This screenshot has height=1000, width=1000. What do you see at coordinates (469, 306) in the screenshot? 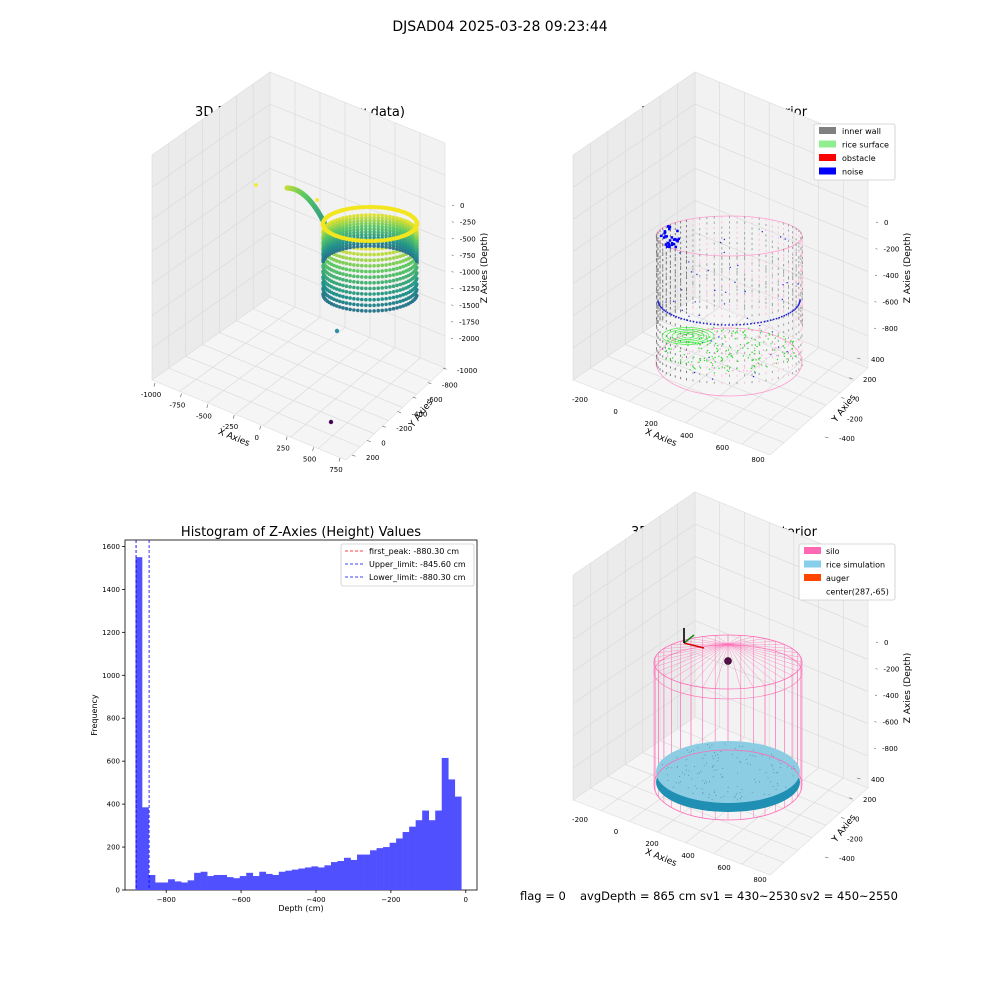
I see `z-tick-label: -1500` at bounding box center [469, 306].